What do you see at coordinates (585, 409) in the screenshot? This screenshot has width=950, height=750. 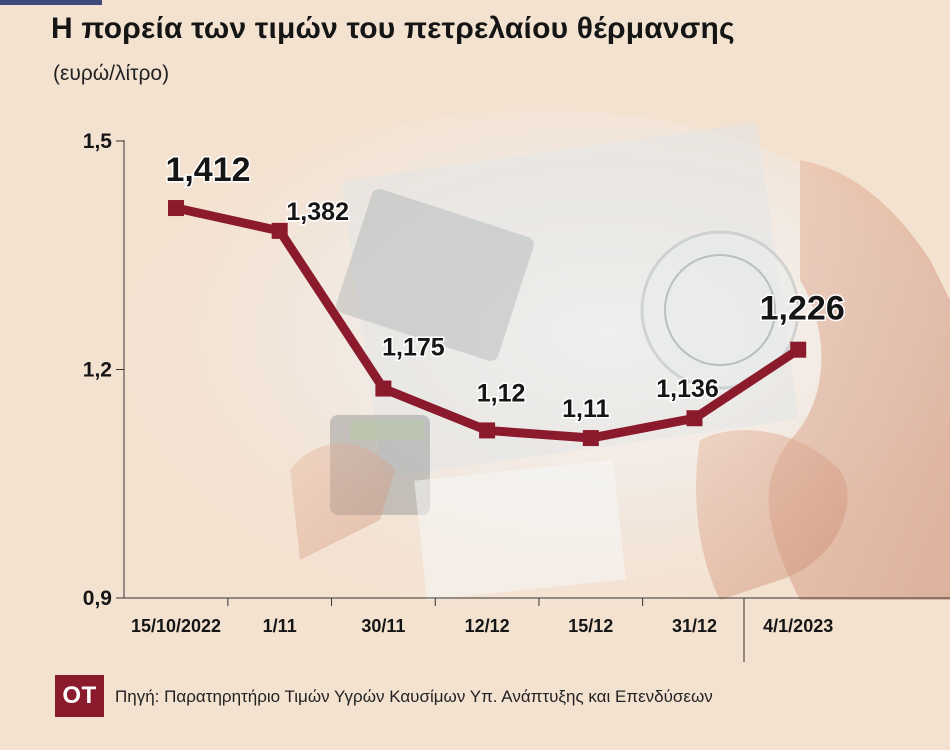 I see `data-label: 1,11` at bounding box center [585, 409].